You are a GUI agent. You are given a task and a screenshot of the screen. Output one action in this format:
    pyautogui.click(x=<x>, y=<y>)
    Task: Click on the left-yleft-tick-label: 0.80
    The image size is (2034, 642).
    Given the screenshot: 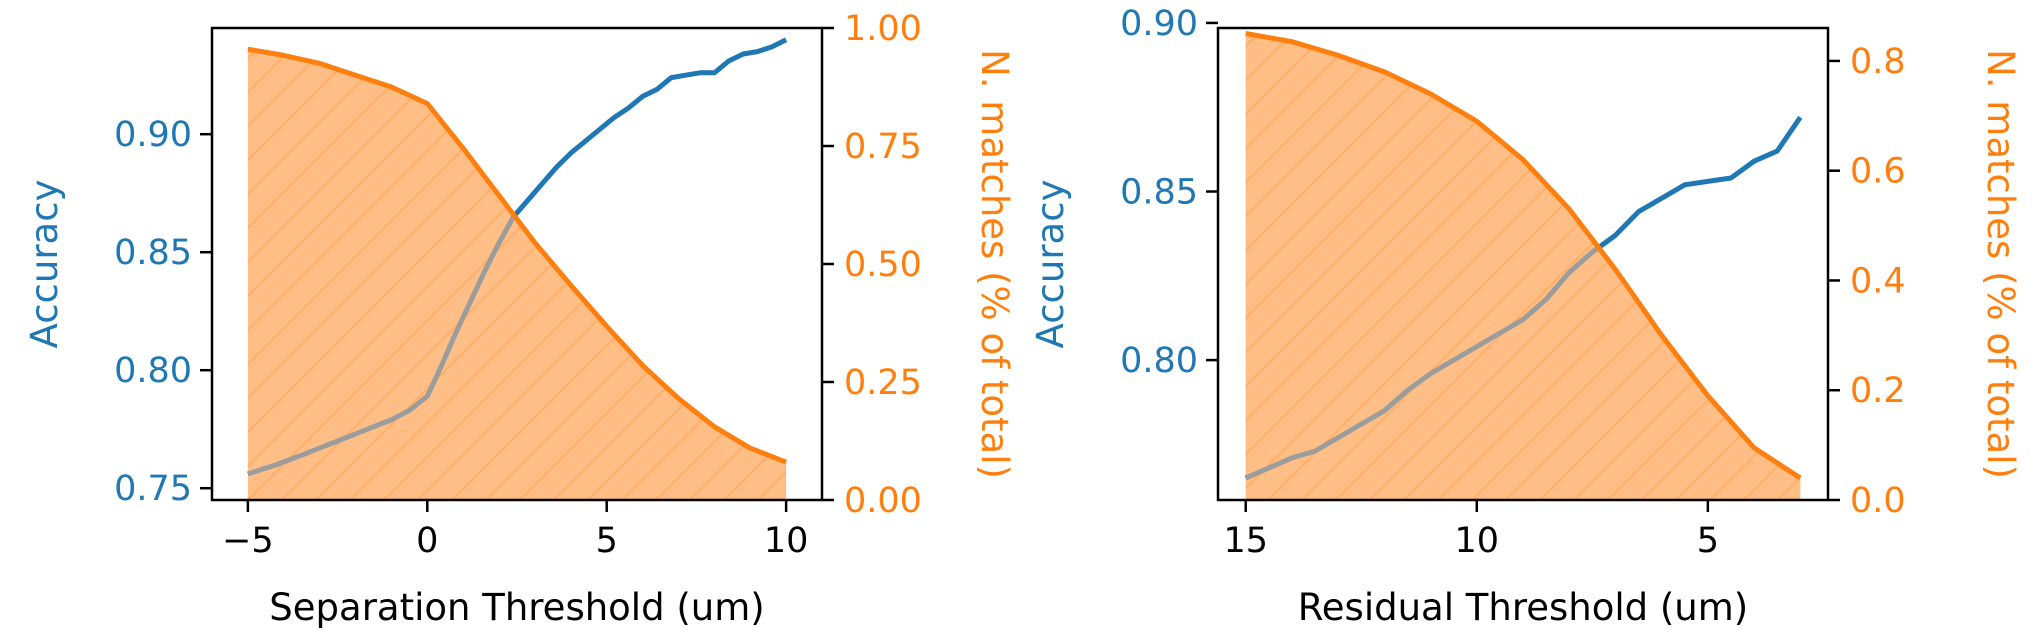 What is the action you would take?
    pyautogui.click(x=153, y=371)
    